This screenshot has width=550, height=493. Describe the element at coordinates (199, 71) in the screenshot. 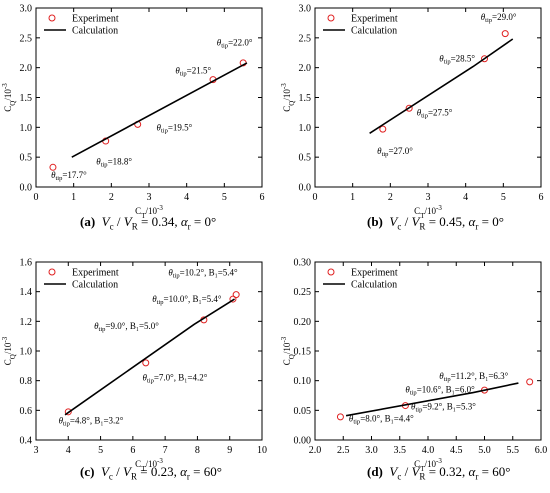

I see `annotation-value: =21.5°` at that location.